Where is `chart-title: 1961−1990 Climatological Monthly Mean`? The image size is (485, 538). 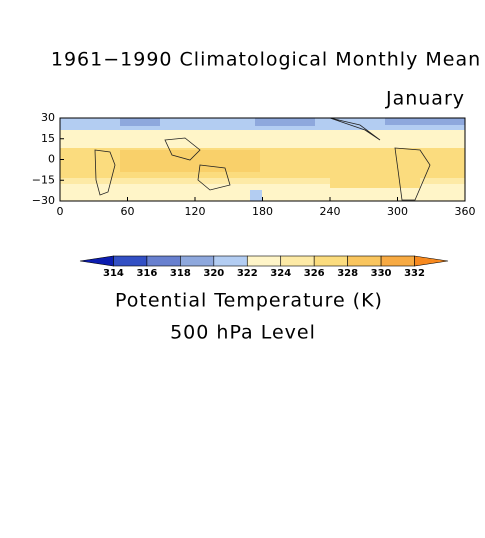
chart-title: 1961−1990 Climatological Monthly Mean is located at coordinates (266, 60).